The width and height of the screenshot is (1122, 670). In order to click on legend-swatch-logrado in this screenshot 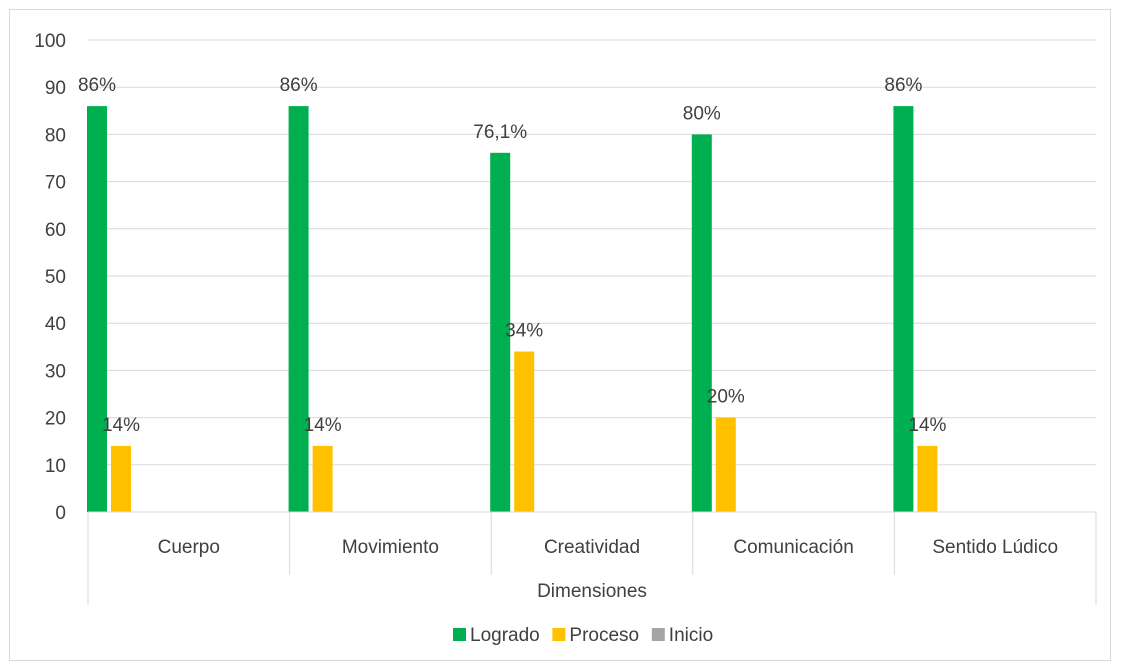, I will do `click(459, 634)`.